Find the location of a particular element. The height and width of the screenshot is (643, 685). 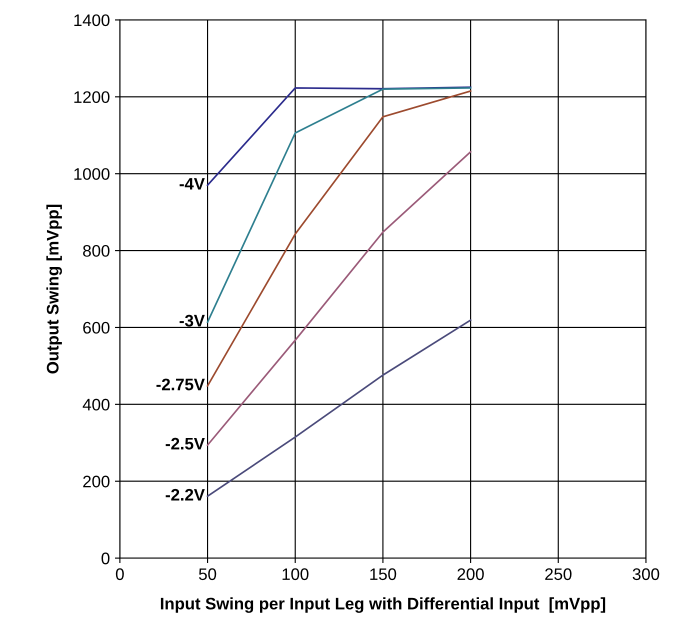

series-label: -2.75V is located at coordinates (180, 384).